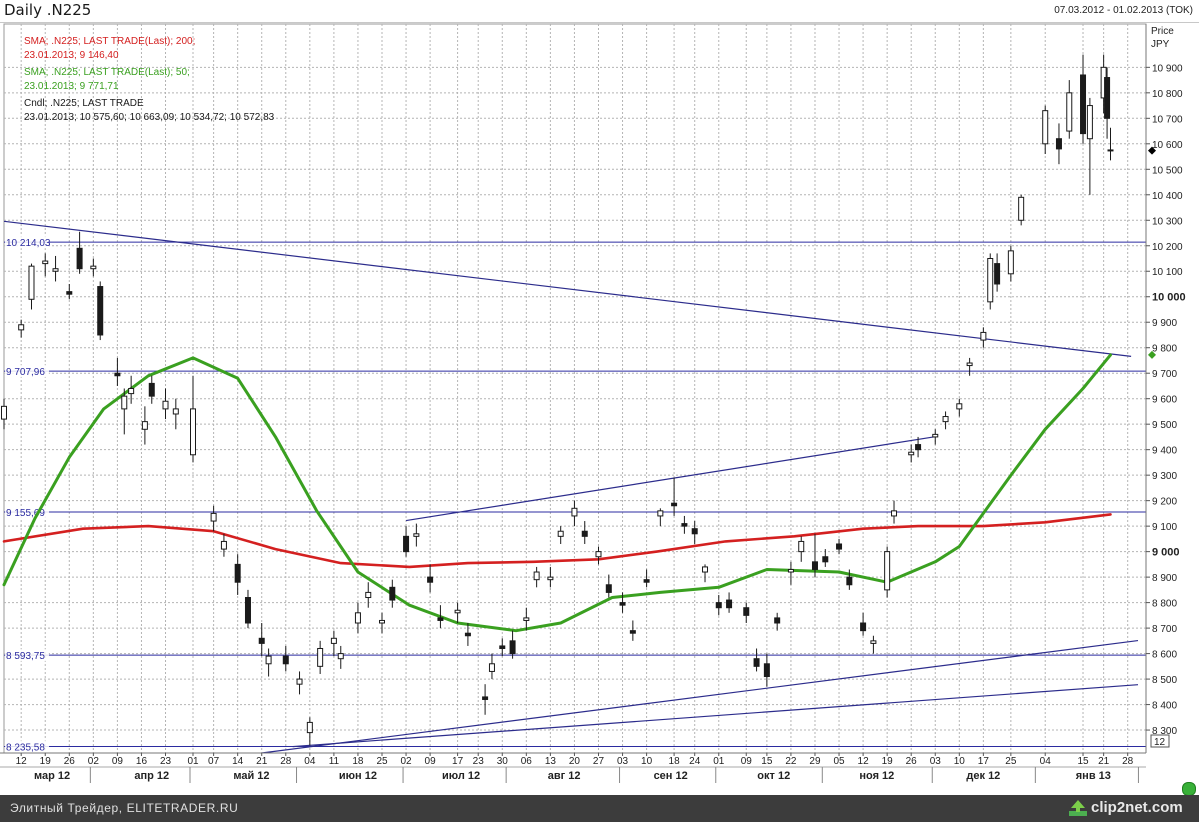 The height and width of the screenshot is (822, 1199). Describe the element at coordinates (28, 243) in the screenshot. I see `level-label: 10 214,03` at that location.